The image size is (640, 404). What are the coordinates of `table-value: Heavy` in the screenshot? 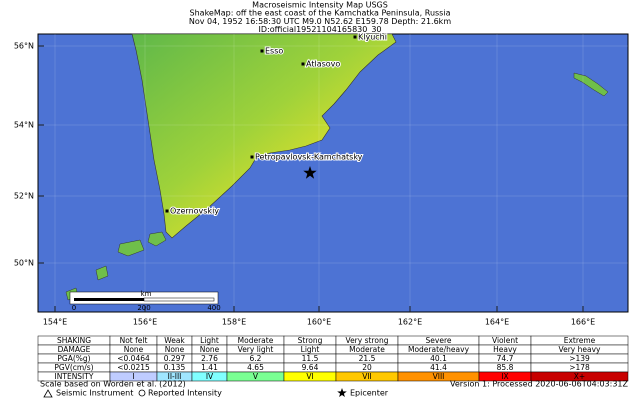 It's located at (505, 349).